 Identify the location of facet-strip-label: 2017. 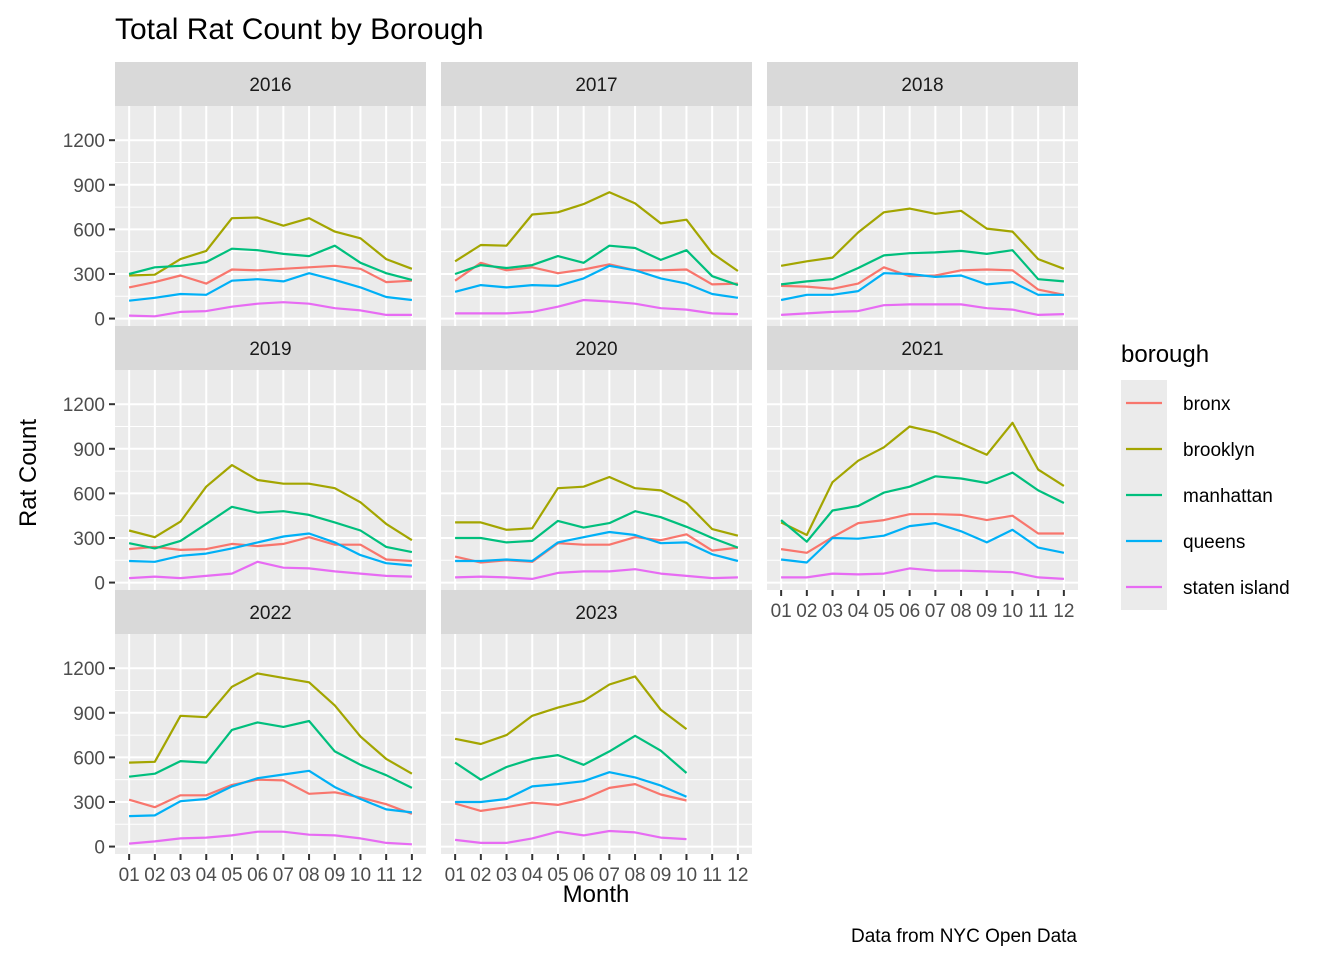
(596, 85).